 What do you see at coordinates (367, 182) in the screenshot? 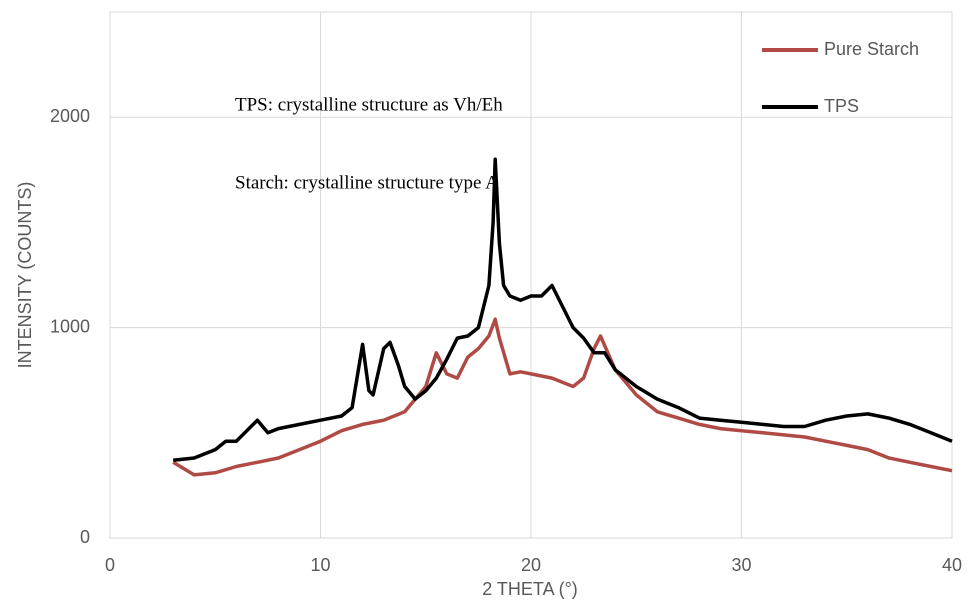
I see `annotation: Starch: crystalline structure type A` at bounding box center [367, 182].